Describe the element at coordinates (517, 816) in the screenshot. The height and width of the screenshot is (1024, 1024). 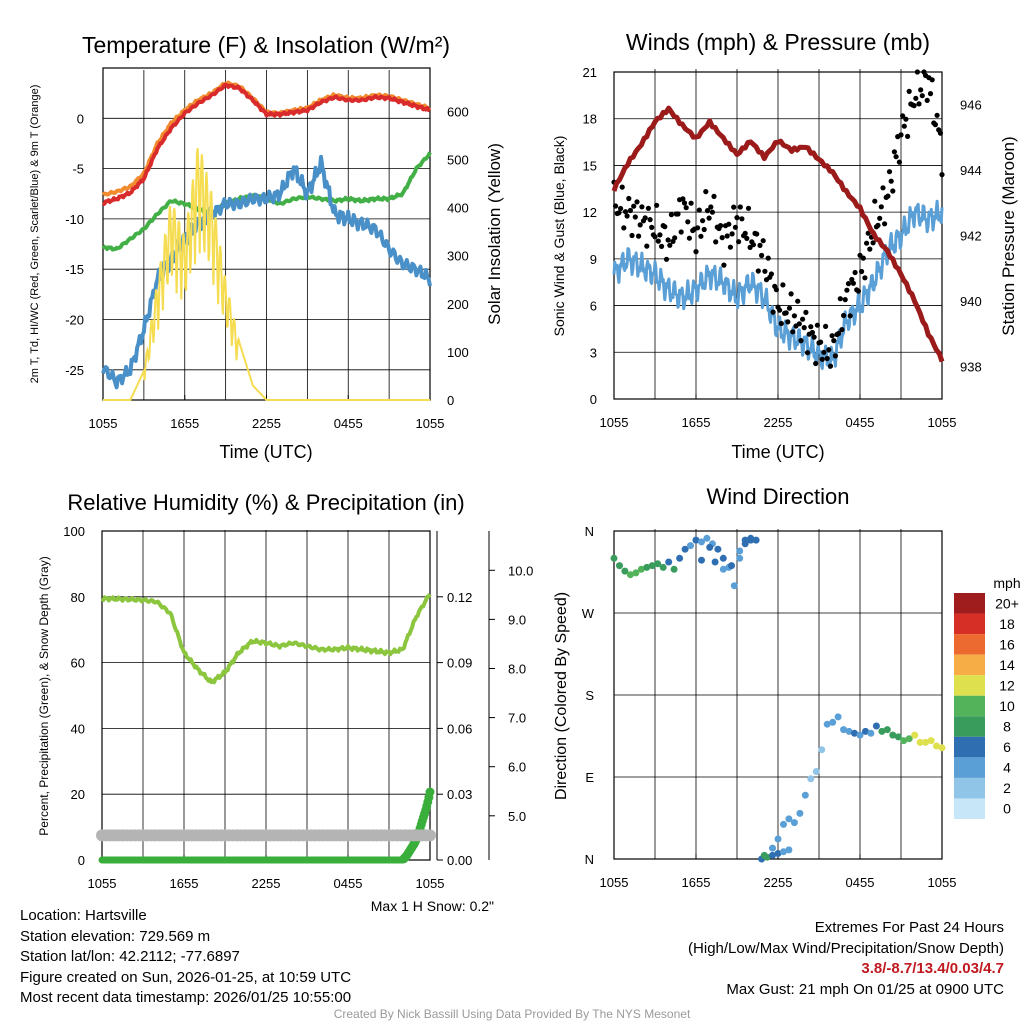
I see `snow-y-tick: 5.0` at that location.